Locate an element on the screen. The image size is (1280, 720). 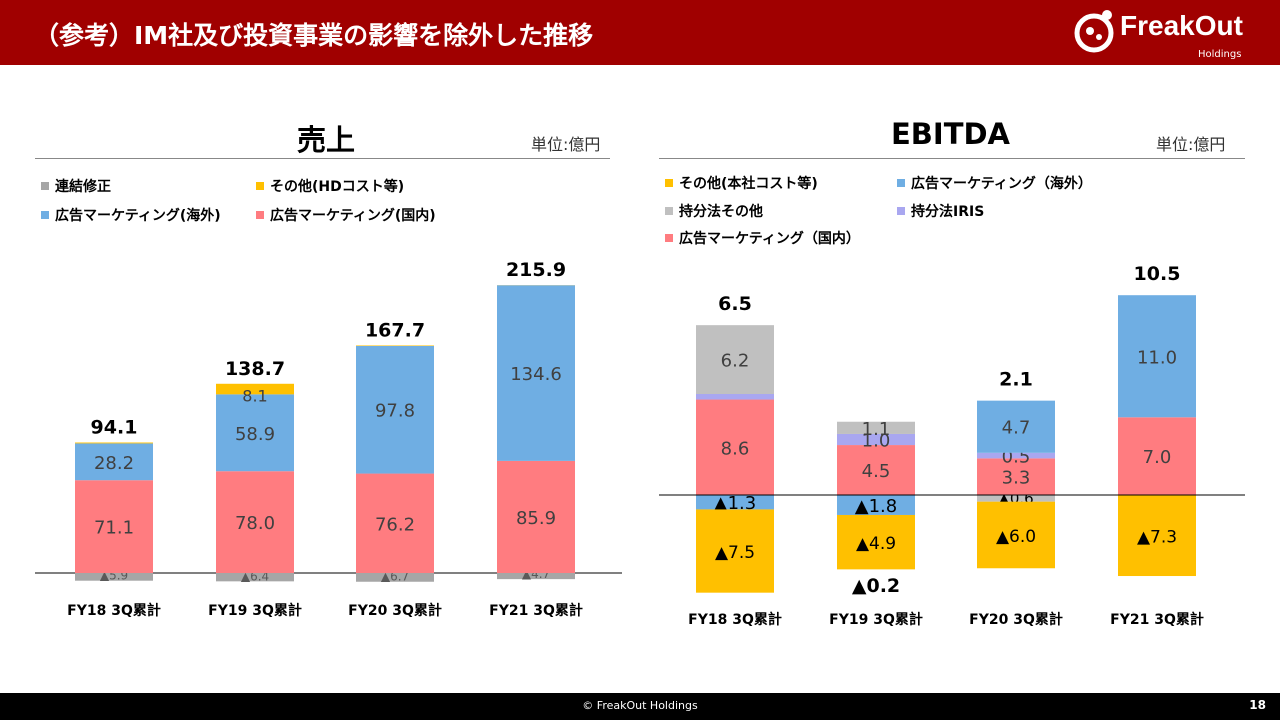
data-label-total: 6.5 is located at coordinates (735, 304).